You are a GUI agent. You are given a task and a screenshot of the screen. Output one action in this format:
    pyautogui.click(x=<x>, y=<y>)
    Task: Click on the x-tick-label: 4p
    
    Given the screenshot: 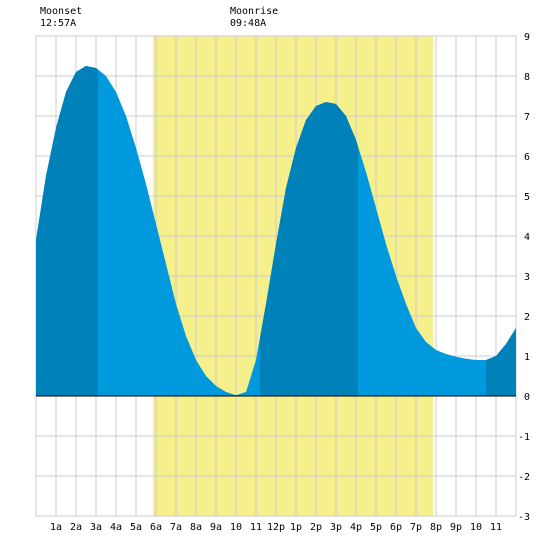 What is the action you would take?
    pyautogui.click(x=356, y=527)
    